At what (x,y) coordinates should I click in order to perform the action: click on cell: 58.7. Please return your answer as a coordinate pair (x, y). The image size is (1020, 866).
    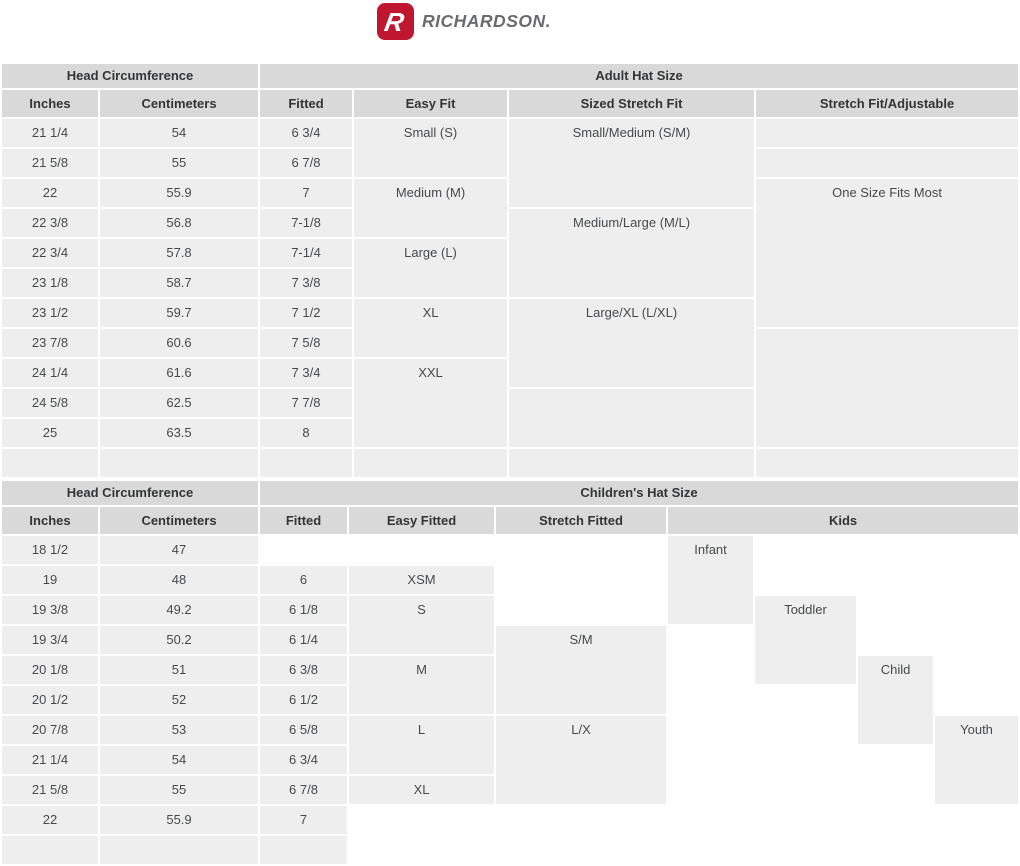
    Looking at the image, I should click on (179, 283).